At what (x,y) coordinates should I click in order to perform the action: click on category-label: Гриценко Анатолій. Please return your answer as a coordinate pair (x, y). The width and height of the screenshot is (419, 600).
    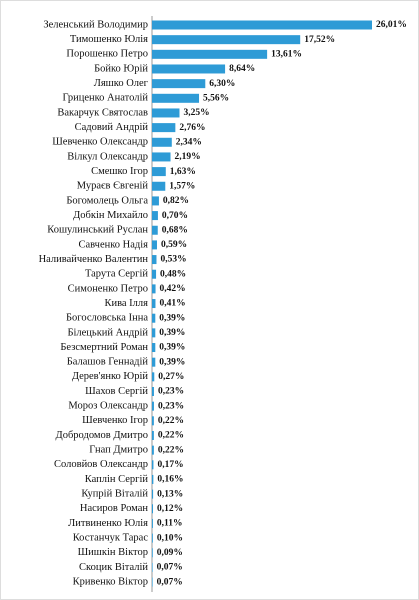
    Looking at the image, I should click on (105, 98).